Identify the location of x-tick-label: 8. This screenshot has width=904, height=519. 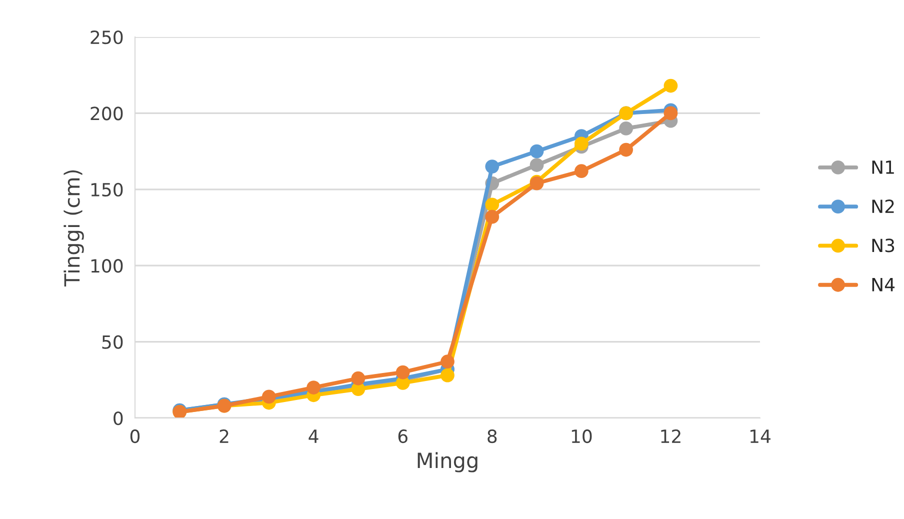
(492, 436).